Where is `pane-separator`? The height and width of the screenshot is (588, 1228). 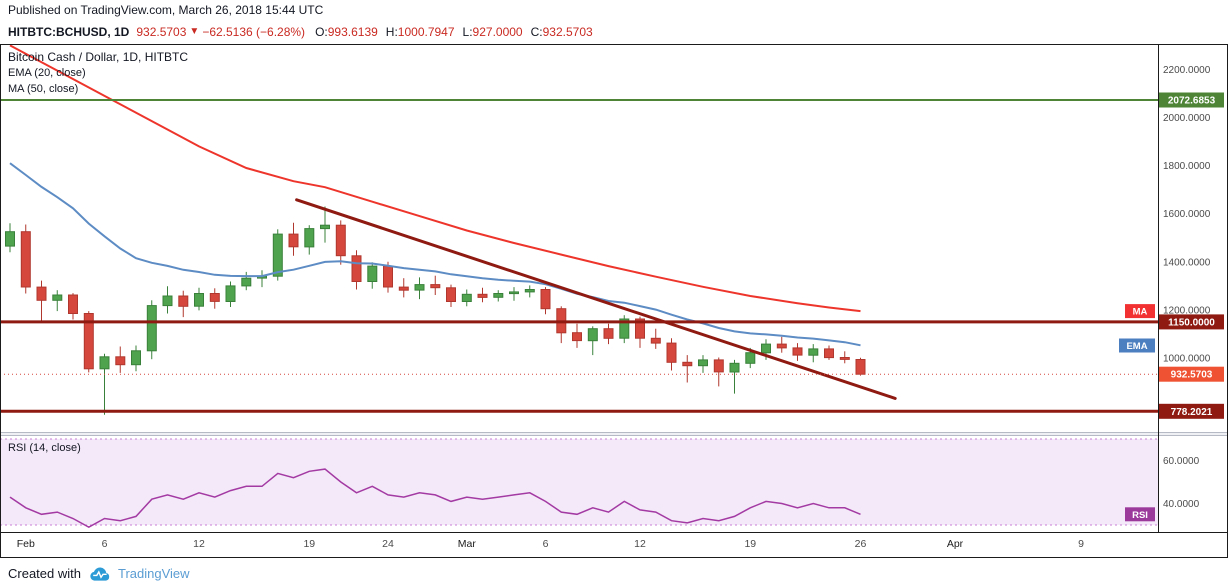
pane-separator is located at coordinates (614, 434).